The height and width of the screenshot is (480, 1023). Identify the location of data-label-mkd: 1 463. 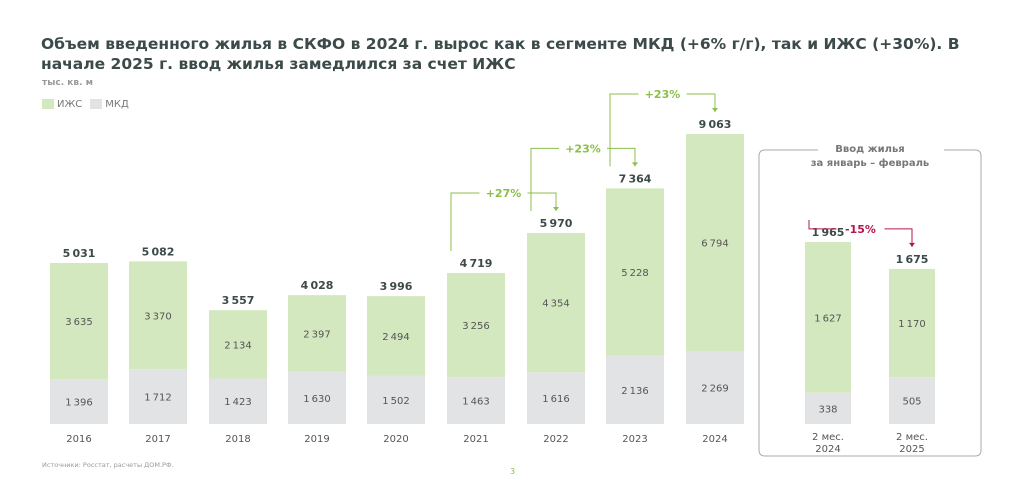
(475, 402).